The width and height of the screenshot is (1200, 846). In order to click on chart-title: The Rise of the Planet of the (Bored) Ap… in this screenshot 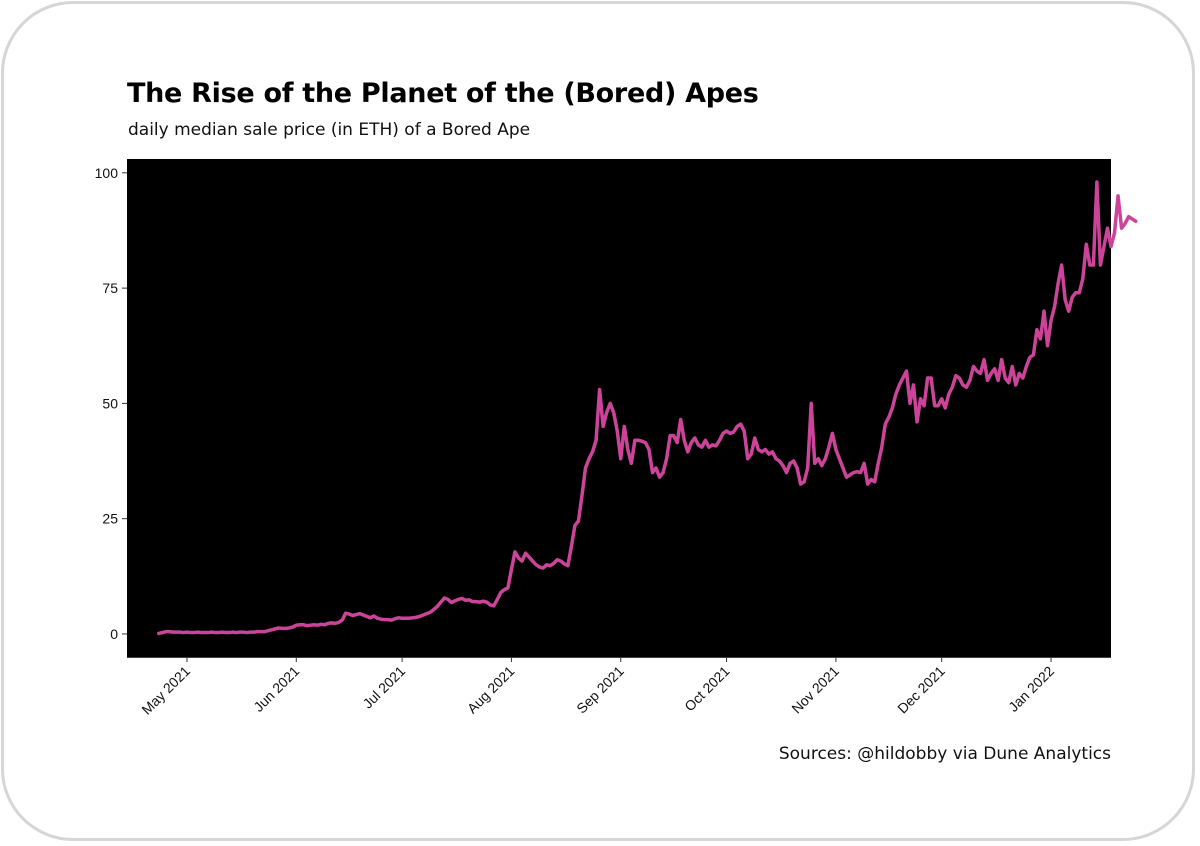, I will do `click(443, 93)`.